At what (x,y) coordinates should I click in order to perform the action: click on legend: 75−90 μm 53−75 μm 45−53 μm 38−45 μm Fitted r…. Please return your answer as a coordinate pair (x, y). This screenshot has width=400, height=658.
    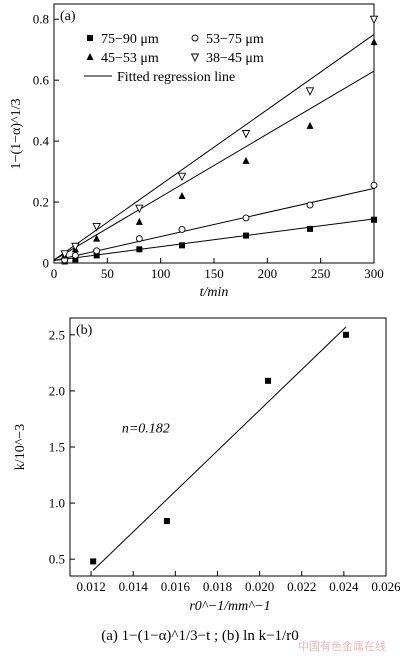
    Looking at the image, I should click on (174, 58).